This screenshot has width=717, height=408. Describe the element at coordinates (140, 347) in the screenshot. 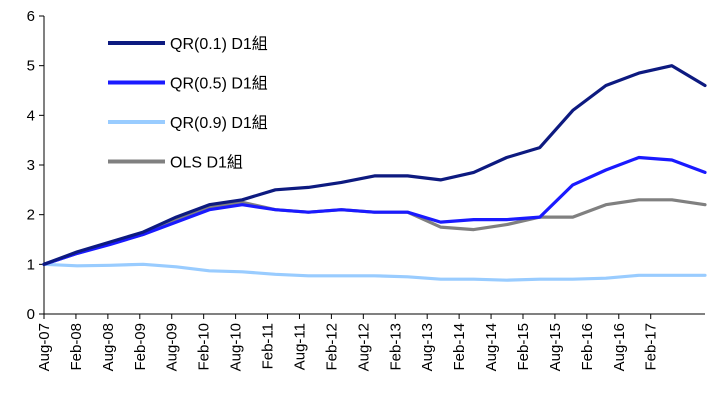

I see `x-tick-label: Feb-09` at that location.